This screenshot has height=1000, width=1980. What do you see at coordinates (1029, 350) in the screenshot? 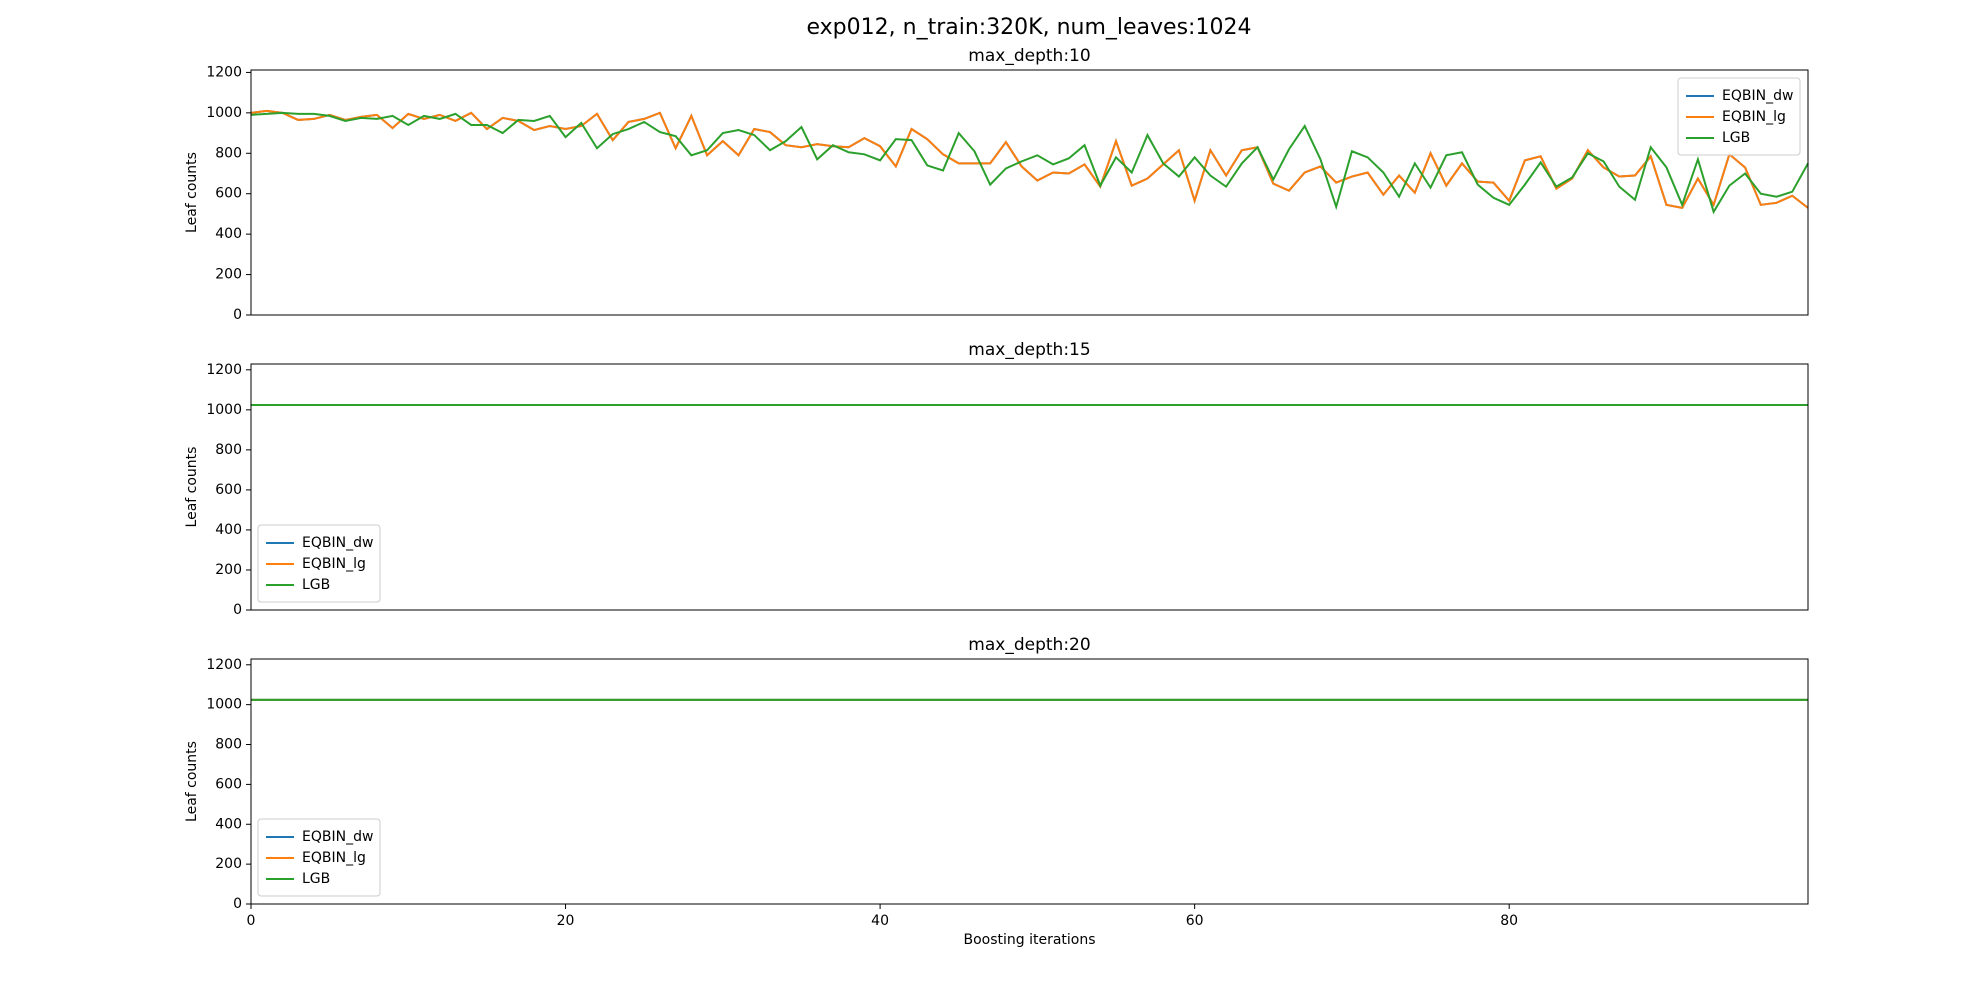
I see `subplot-title: max_depth:15` at bounding box center [1029, 350].